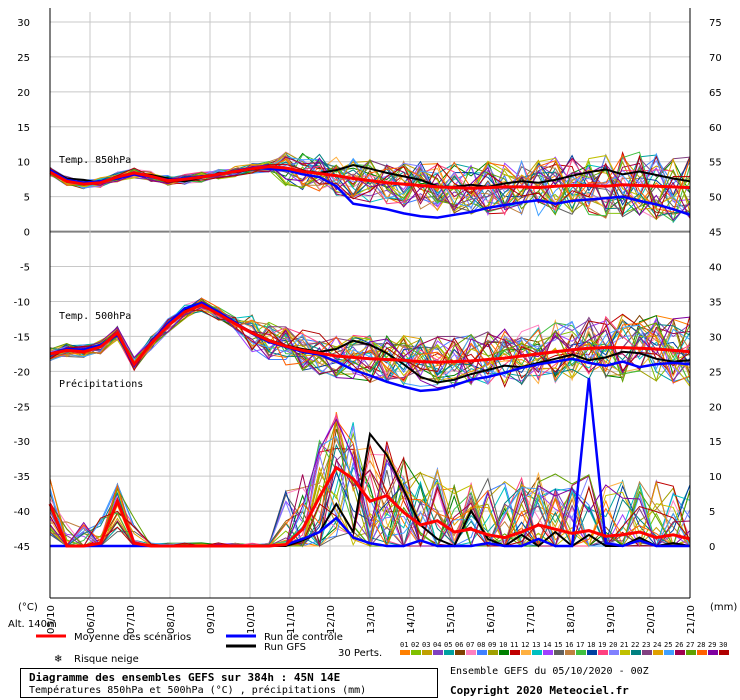 The image size is (740, 700). What do you see at coordinates (715, 302) in the screenshot?
I see `right-tick-label: 35` at bounding box center [715, 302].